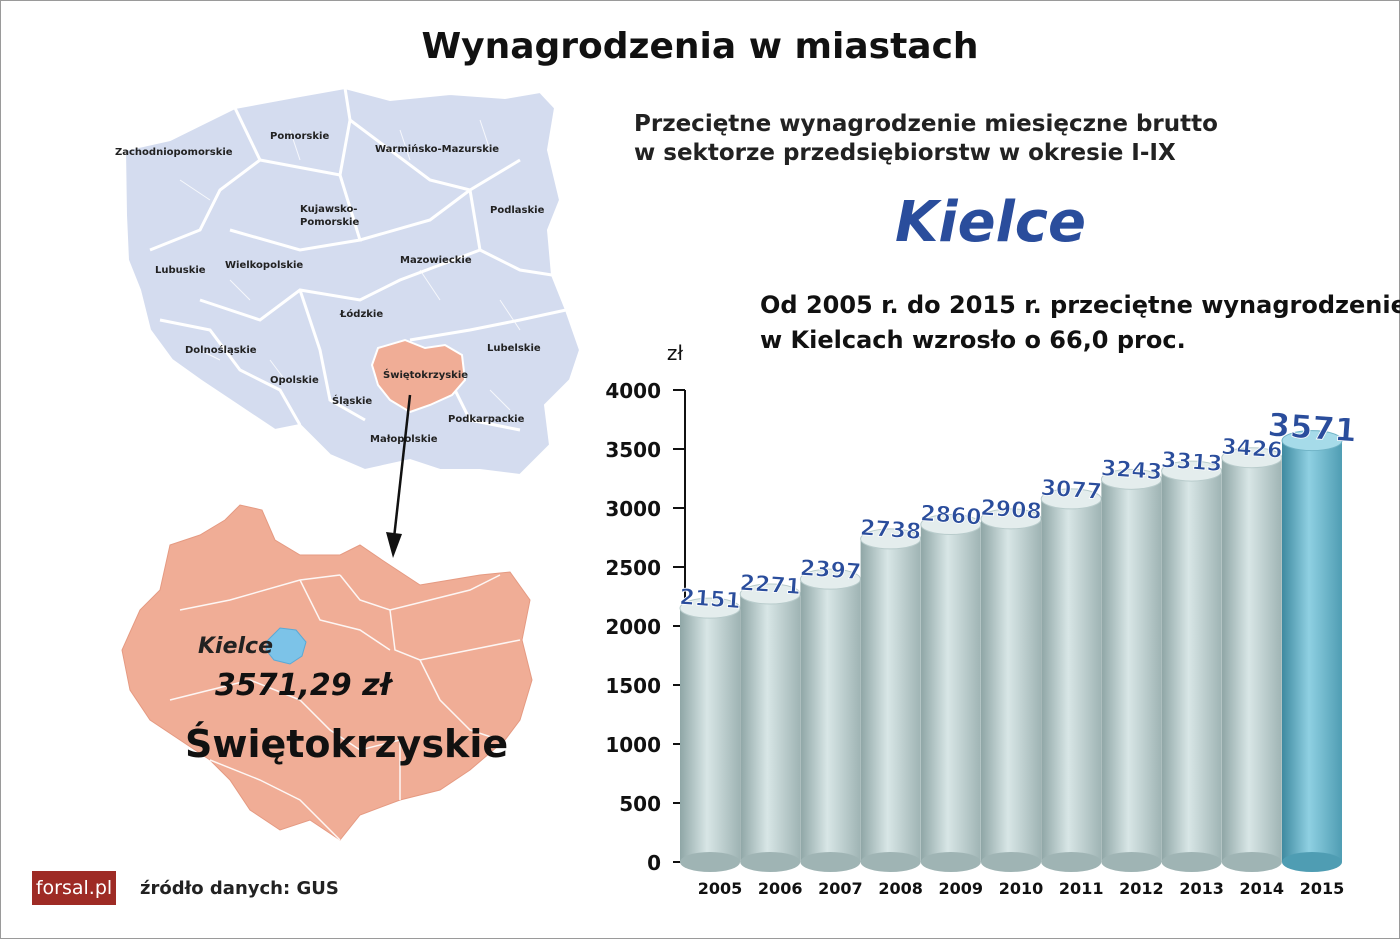  I want to click on inset-city-label: Kielce, so click(236, 646).